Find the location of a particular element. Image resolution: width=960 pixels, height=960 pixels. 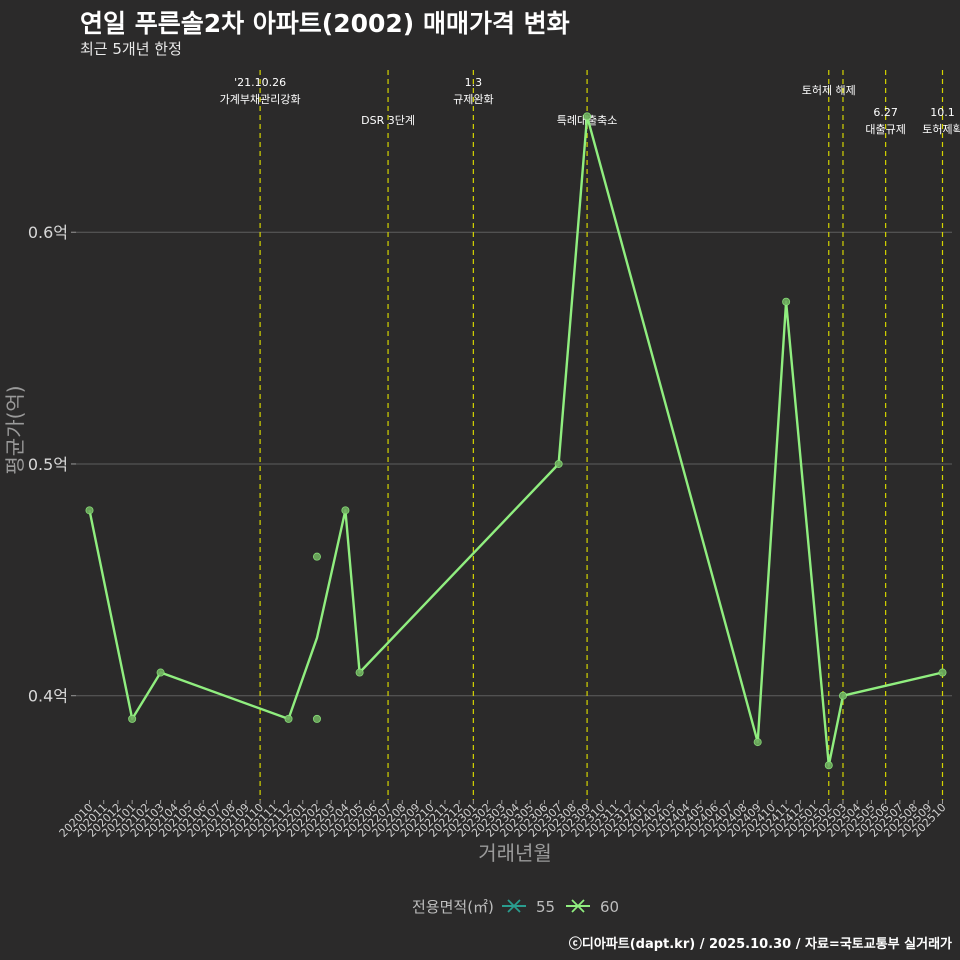

x-axis-title: 거래년월 is located at coordinates (515, 853).